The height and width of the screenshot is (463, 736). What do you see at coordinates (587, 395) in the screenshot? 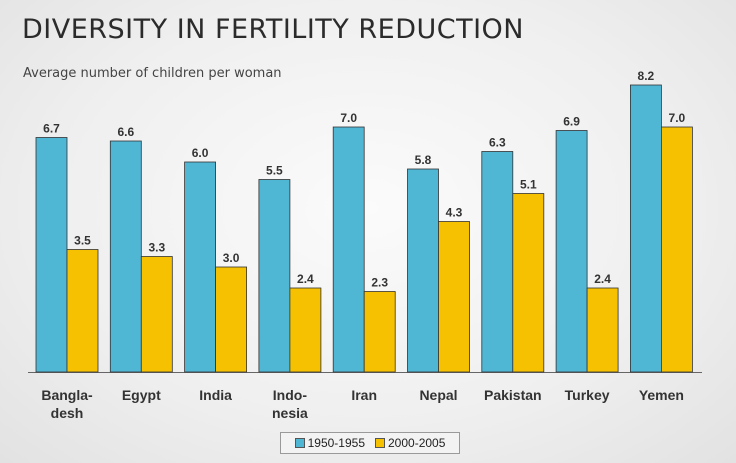
I see `category-label-turkey: Turkey` at bounding box center [587, 395].